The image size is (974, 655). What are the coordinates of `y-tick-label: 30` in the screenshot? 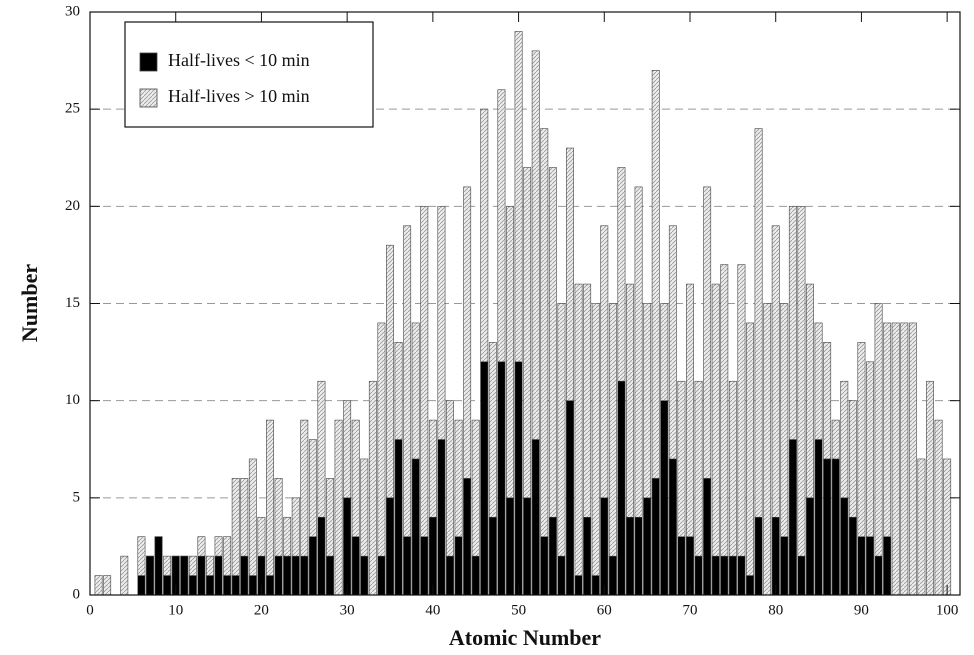 It's located at (72, 11).